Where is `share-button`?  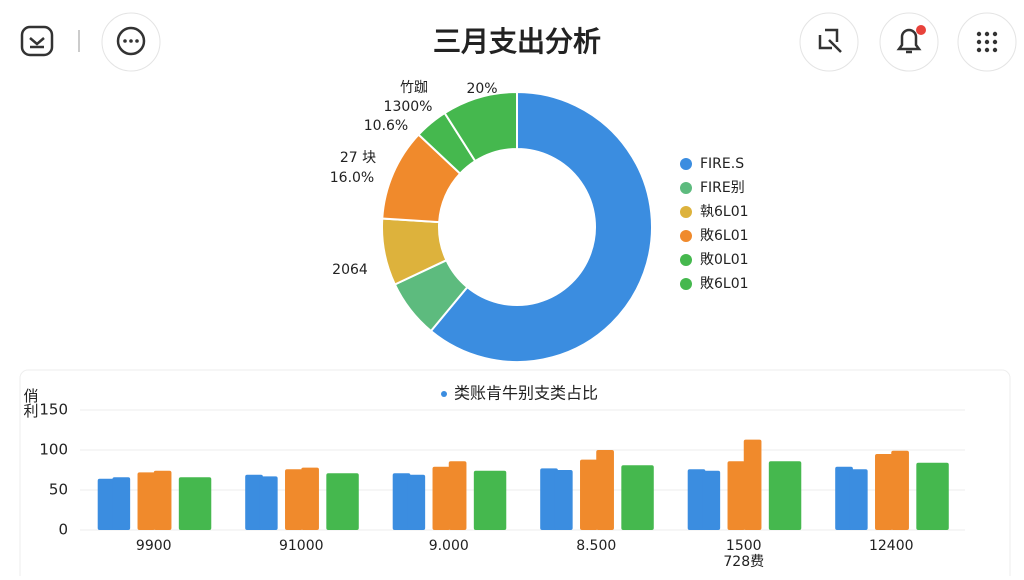 share-button is located at coordinates (829, 42).